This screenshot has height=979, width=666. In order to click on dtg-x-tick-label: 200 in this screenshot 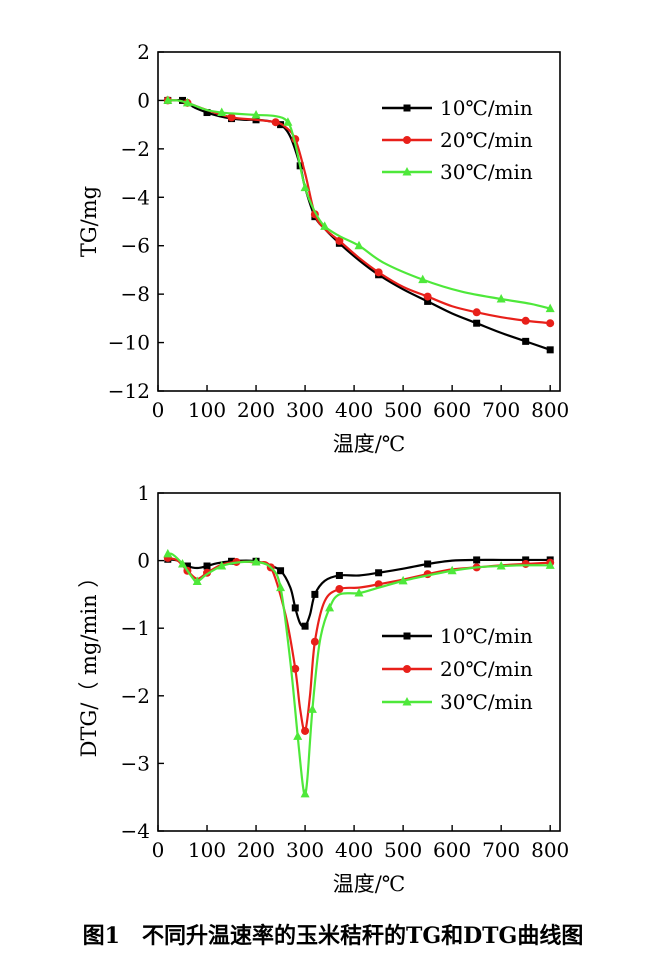, I will do `click(256, 850)`.